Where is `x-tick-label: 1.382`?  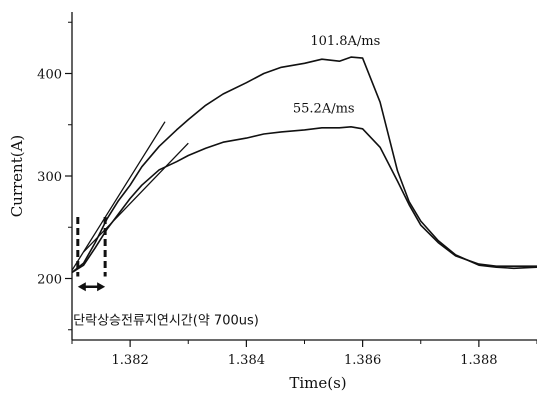 x-tick-label: 1.382 is located at coordinates (130, 360).